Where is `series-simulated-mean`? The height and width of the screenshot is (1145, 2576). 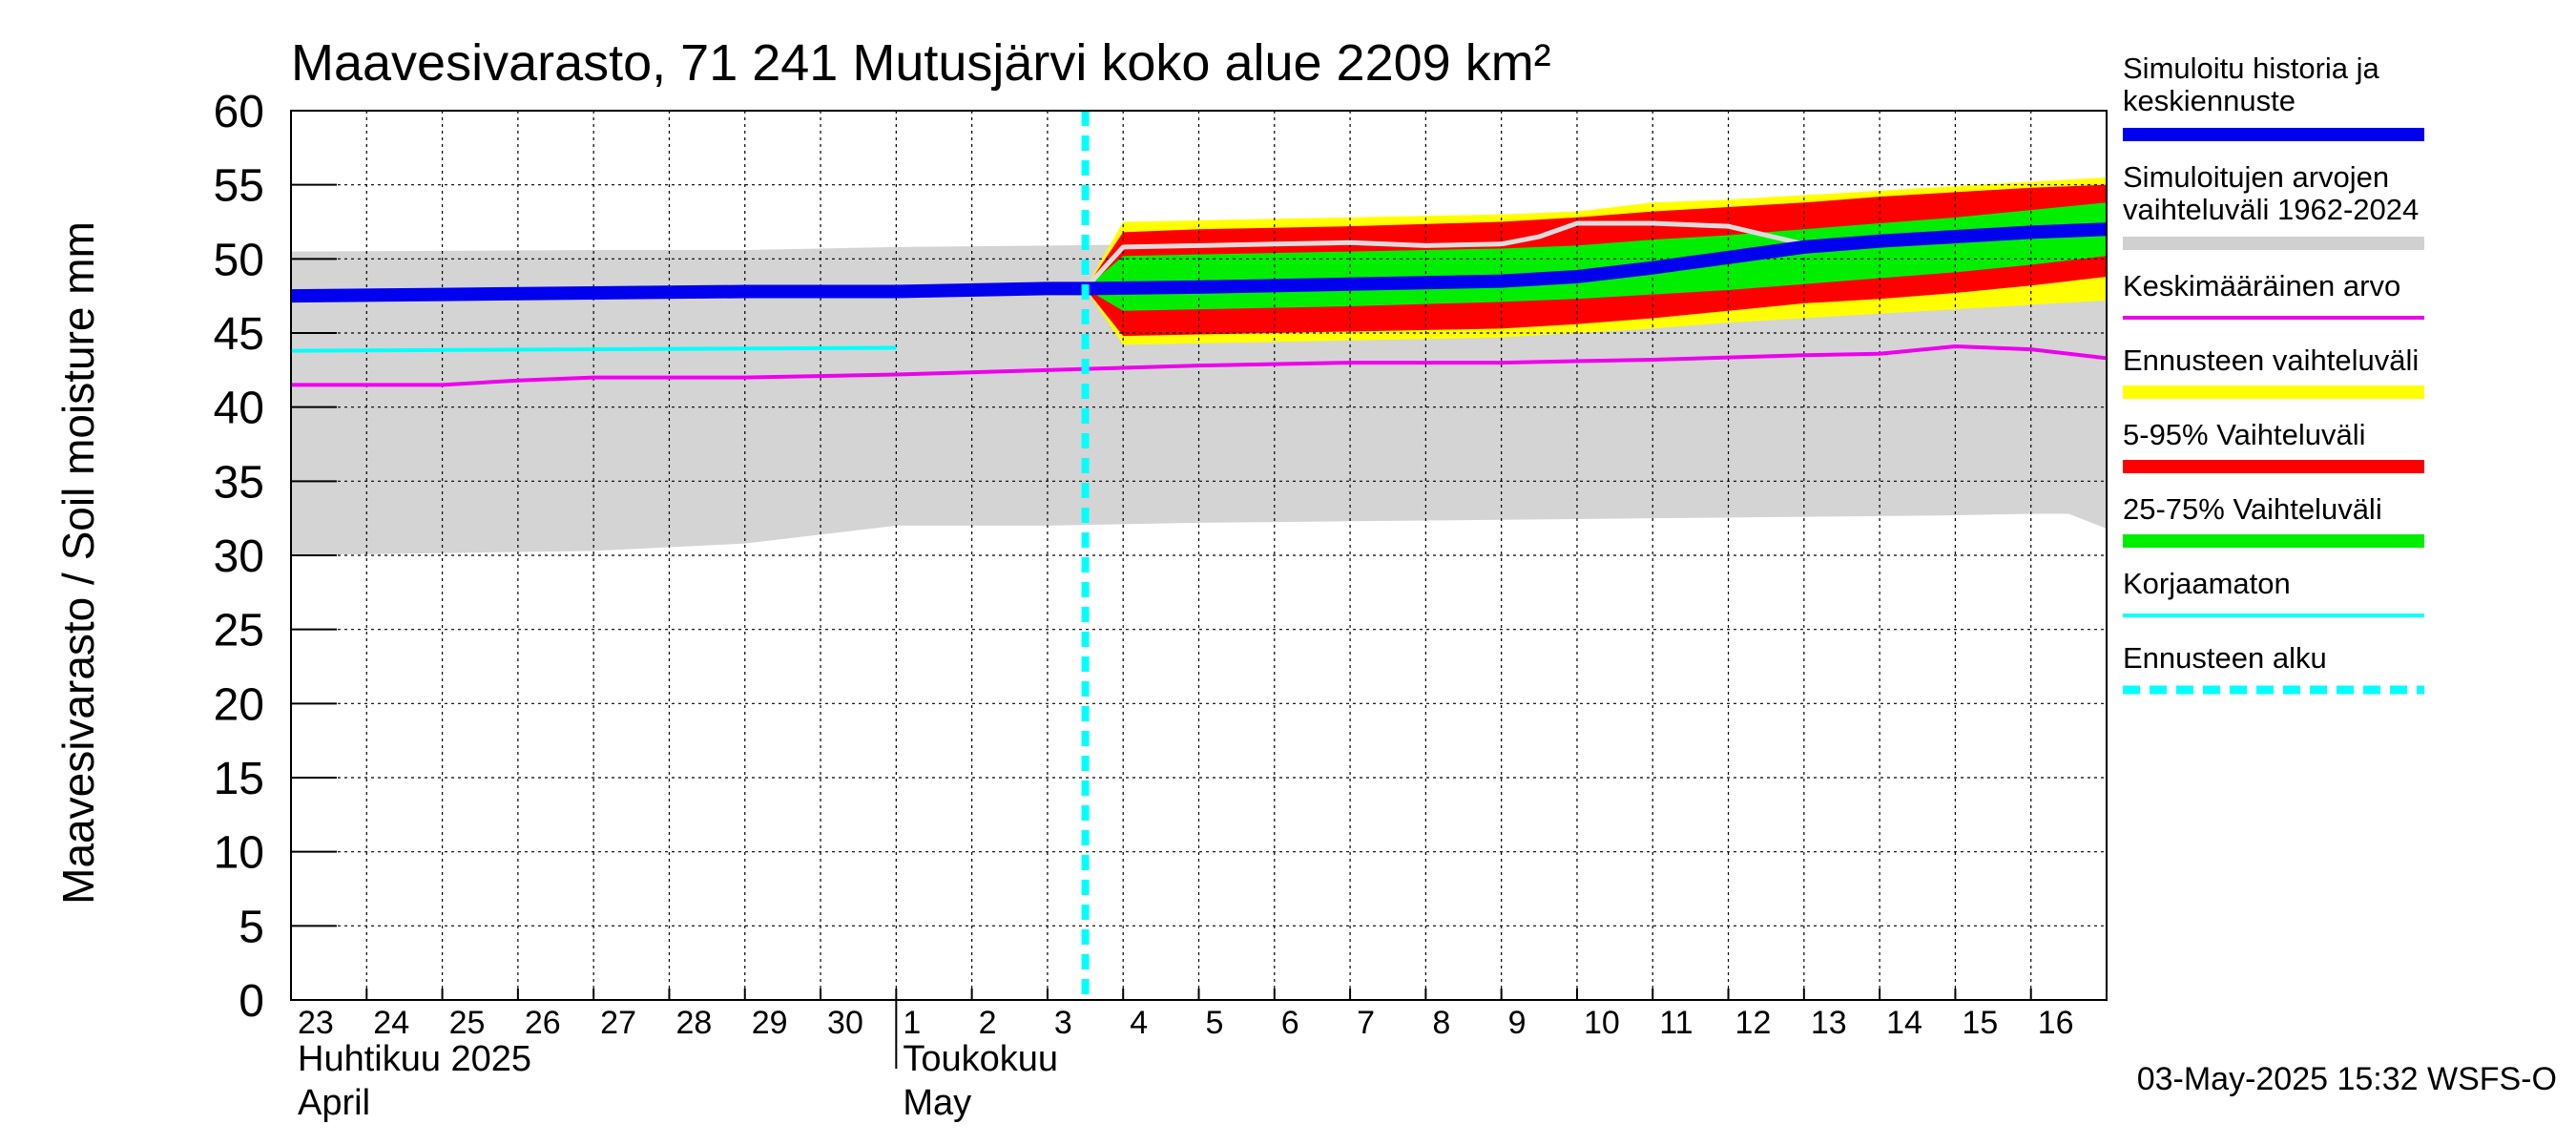
series-simulated-mean is located at coordinates (1199, 262).